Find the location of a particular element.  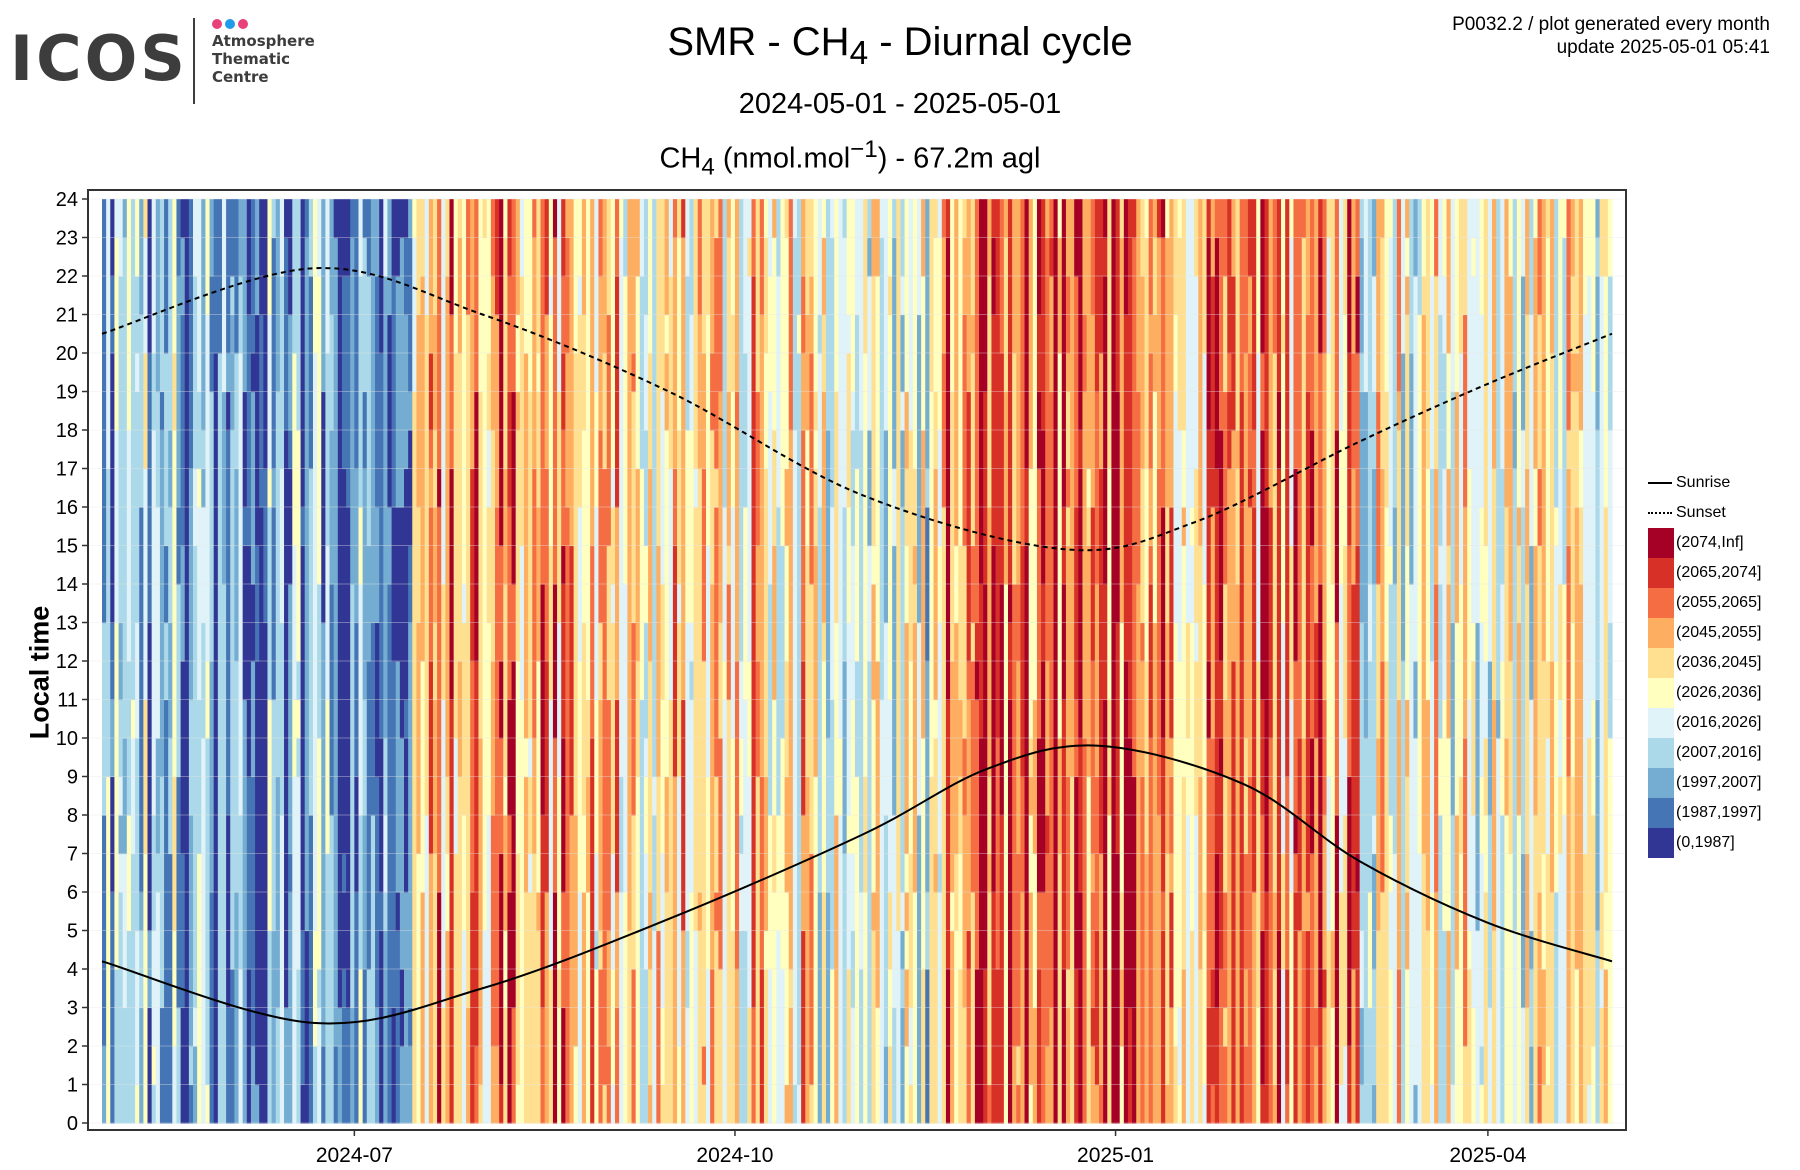

legend-line-swatch is located at coordinates (1660, 513).